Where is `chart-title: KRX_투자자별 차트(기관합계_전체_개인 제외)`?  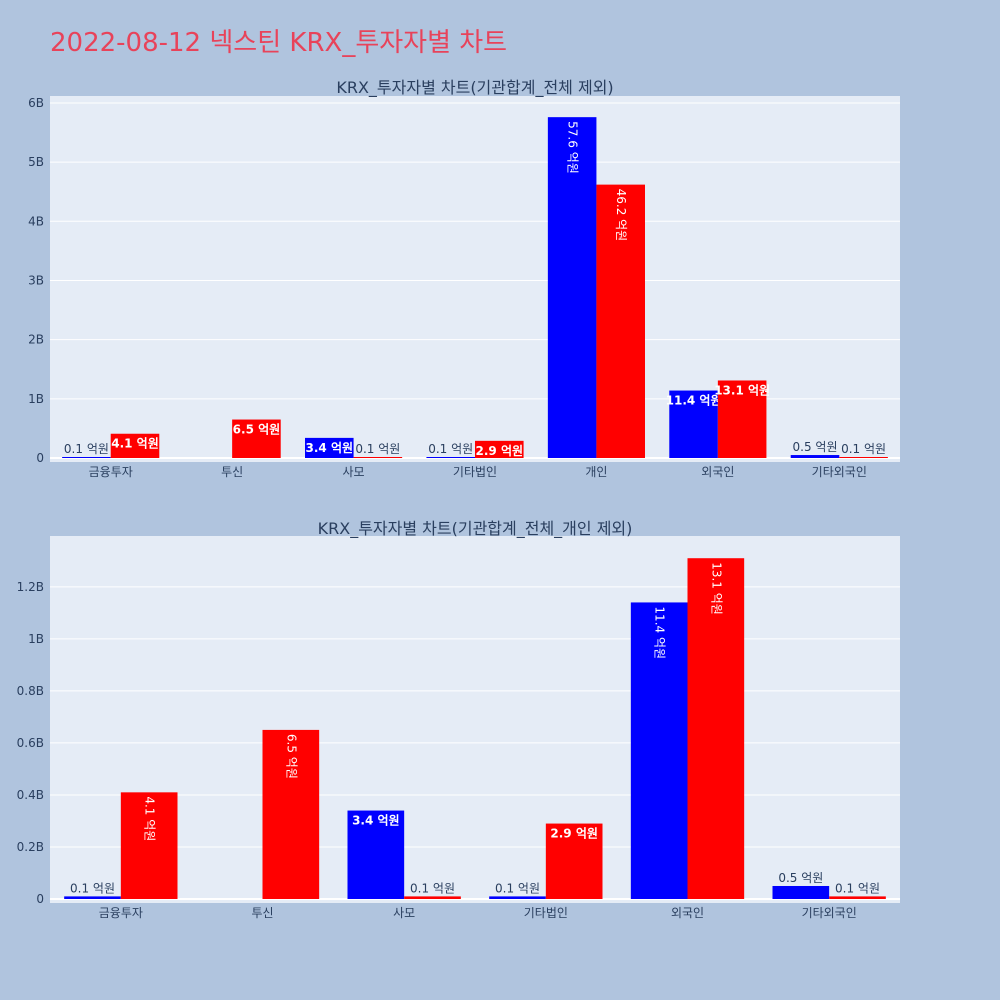 chart-title: KRX_투자자별 차트(기관합계_전체_개인 제외) is located at coordinates (475, 529).